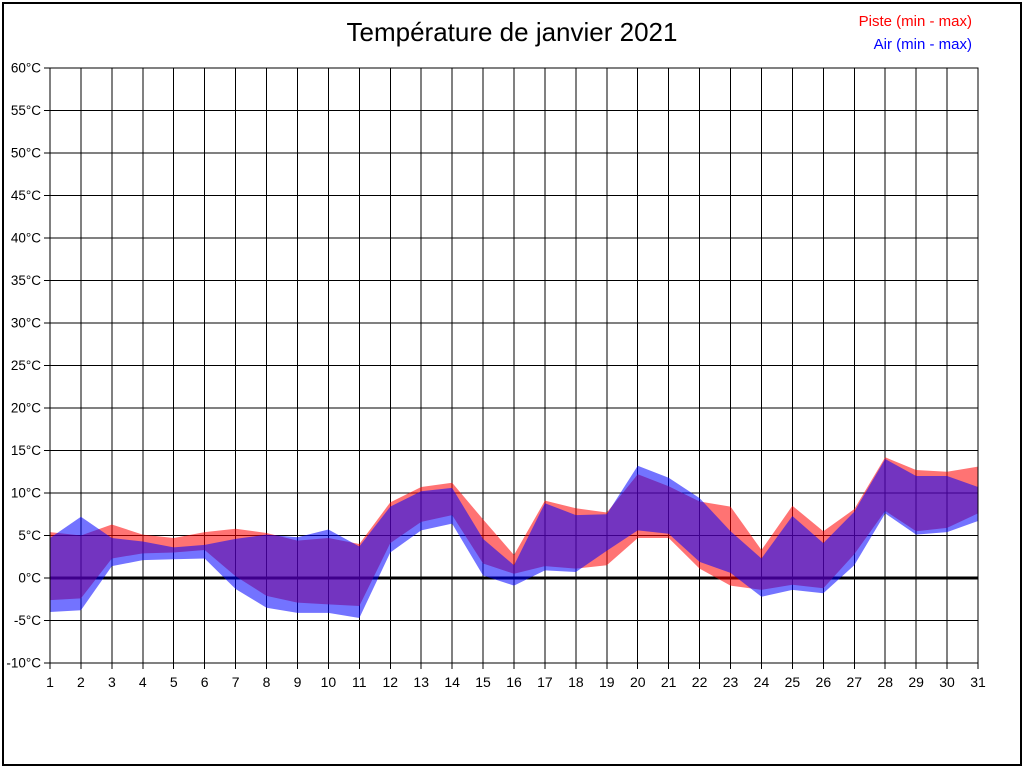 The image size is (1024, 768). I want to click on chart-title: Température de janvier 2021, so click(512, 32).